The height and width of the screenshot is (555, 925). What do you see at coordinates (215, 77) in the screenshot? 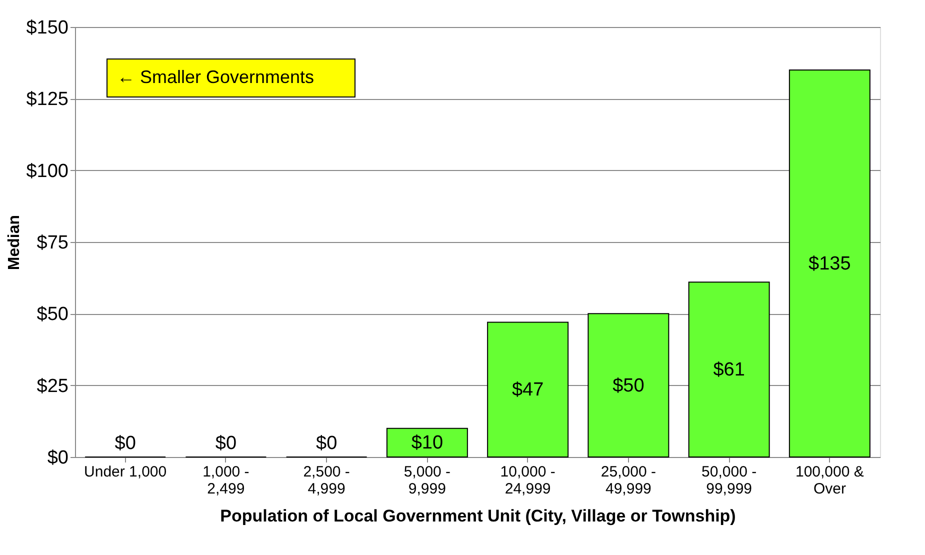
I see `annotation: ← Smaller Governments` at bounding box center [215, 77].